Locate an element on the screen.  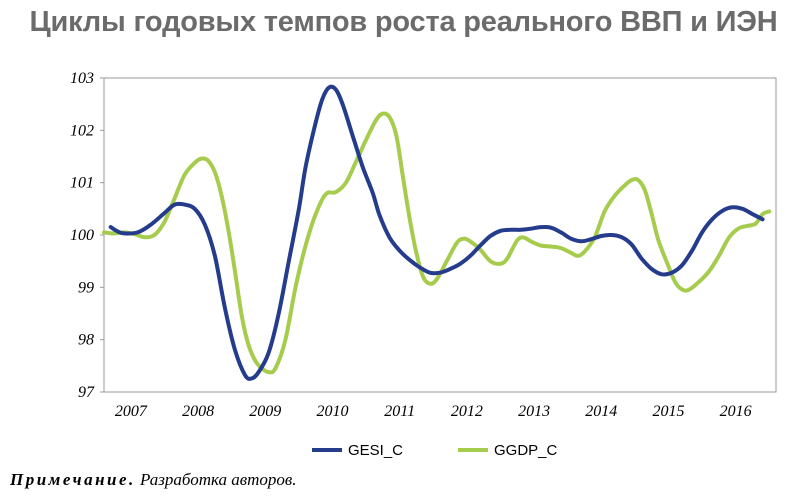
x-tick-label: 2010 is located at coordinates (332, 411).